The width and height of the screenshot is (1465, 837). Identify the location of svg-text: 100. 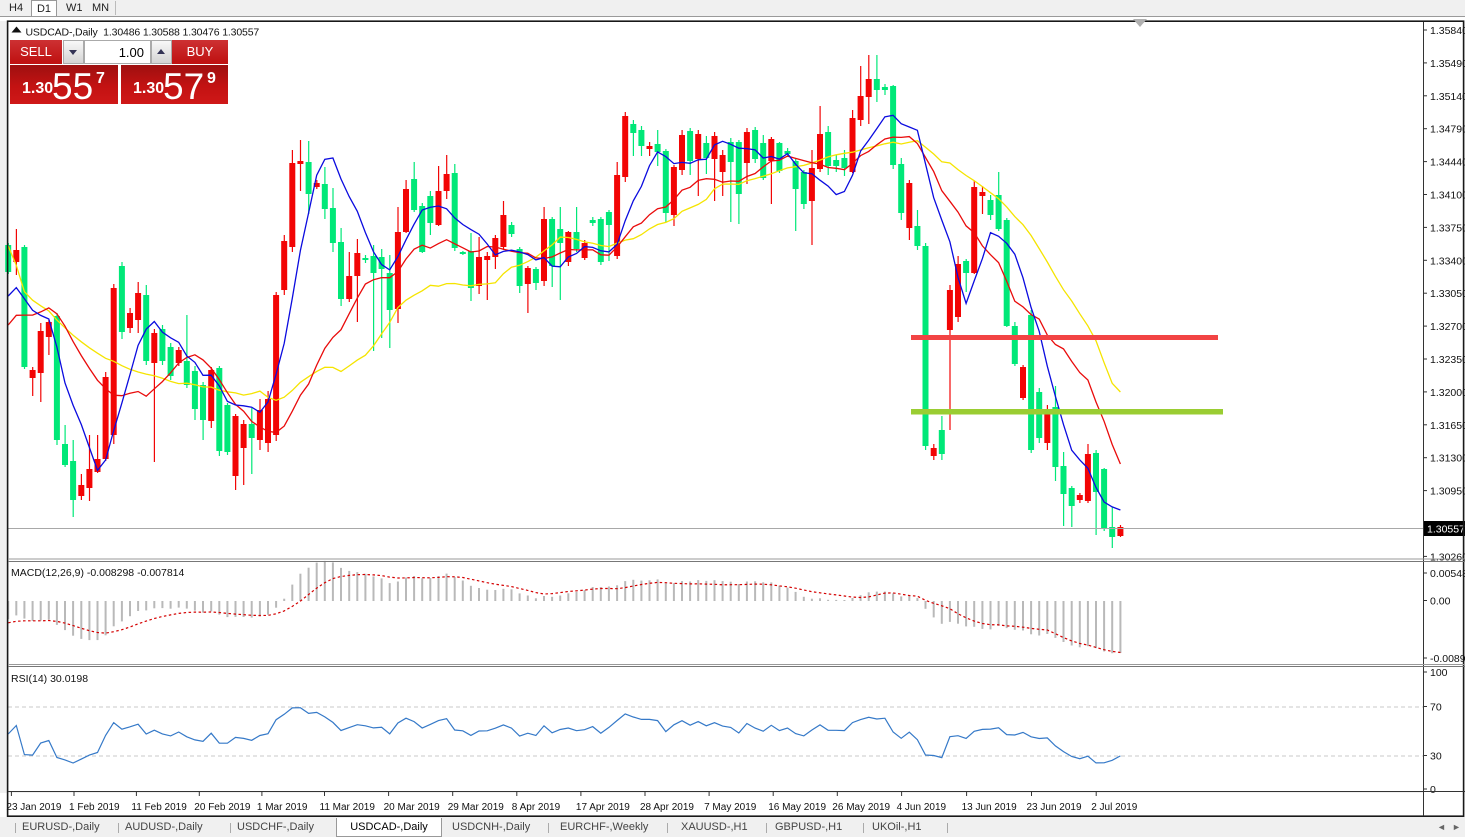
(1439, 673).